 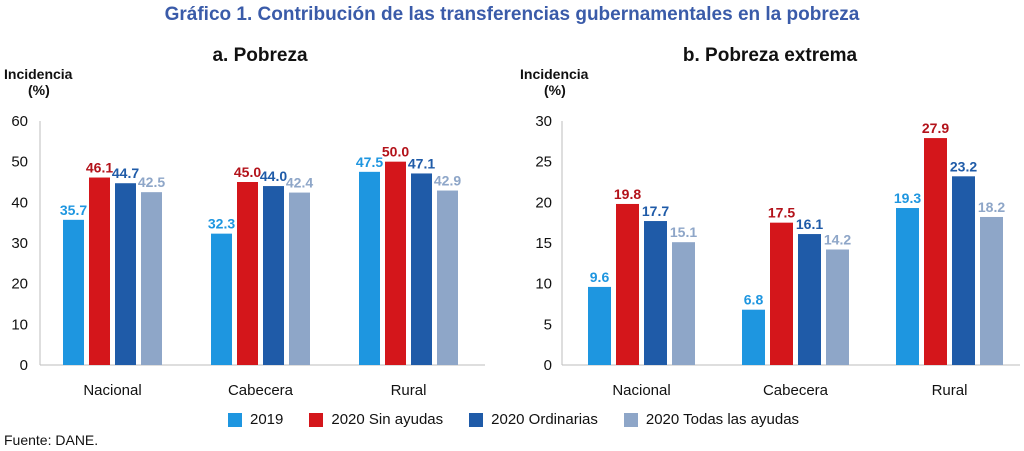 I want to click on panel-b-title: b. Pobreza extrema, so click(x=770, y=55).